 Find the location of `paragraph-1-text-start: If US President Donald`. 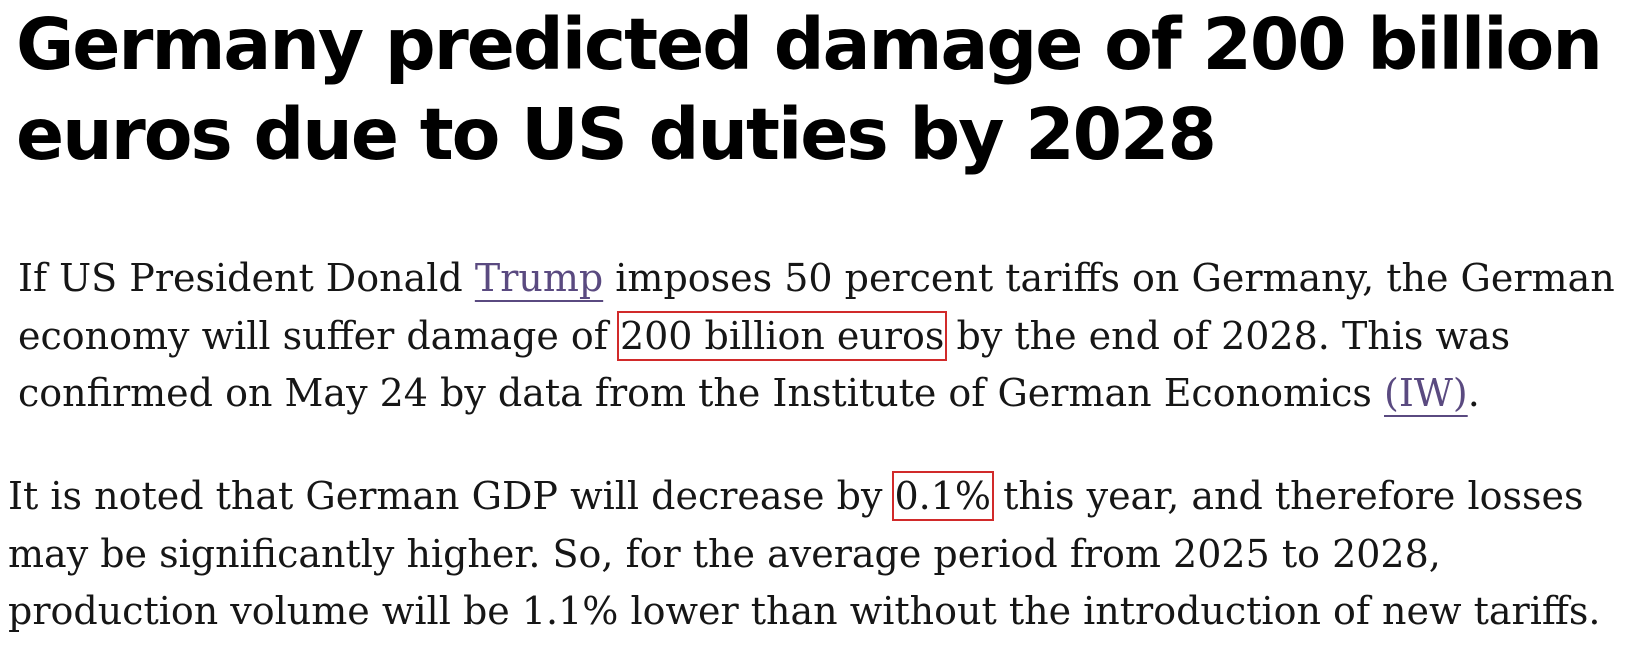

paragraph-1-text-start: If US President Donald is located at coordinates (246, 278).